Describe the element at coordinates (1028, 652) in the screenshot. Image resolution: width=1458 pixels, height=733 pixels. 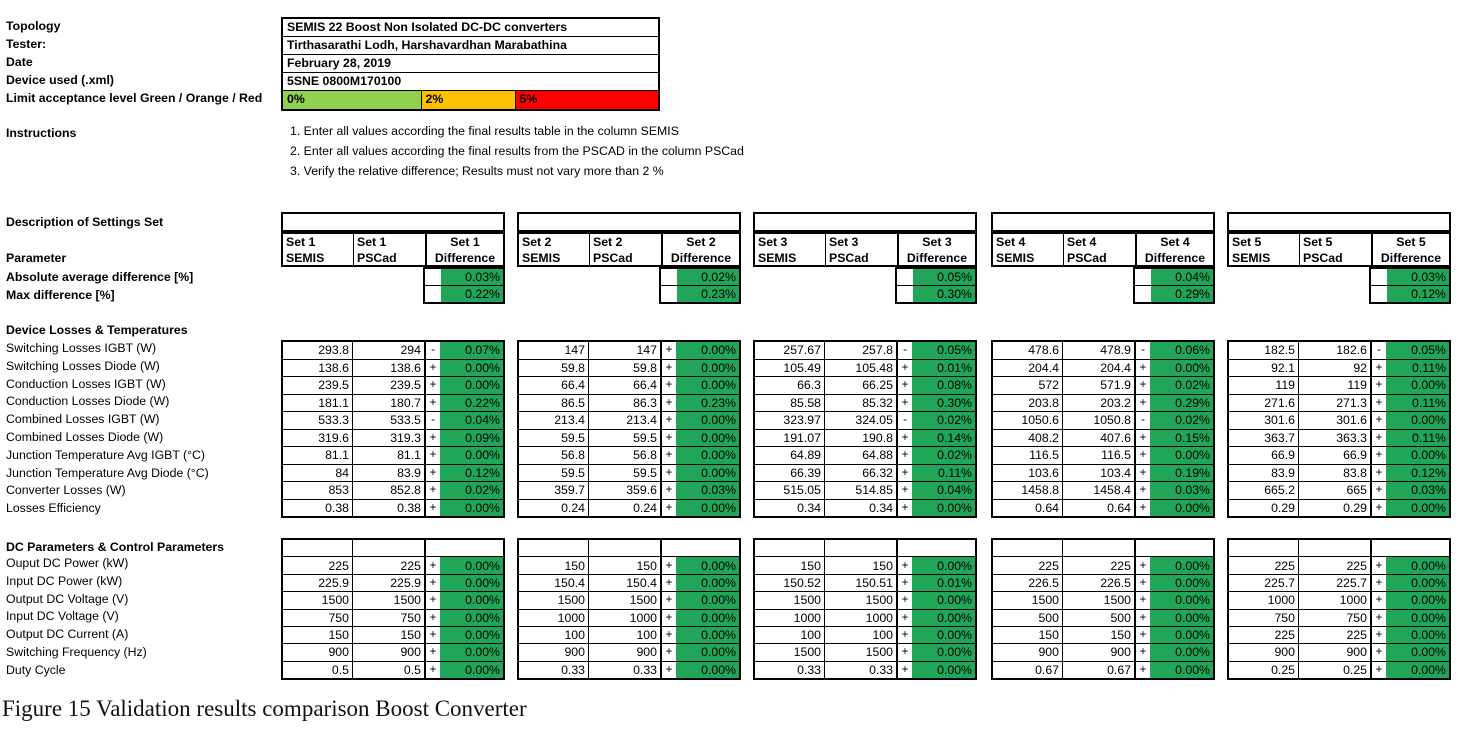
I see `cell-semis: 900` at that location.